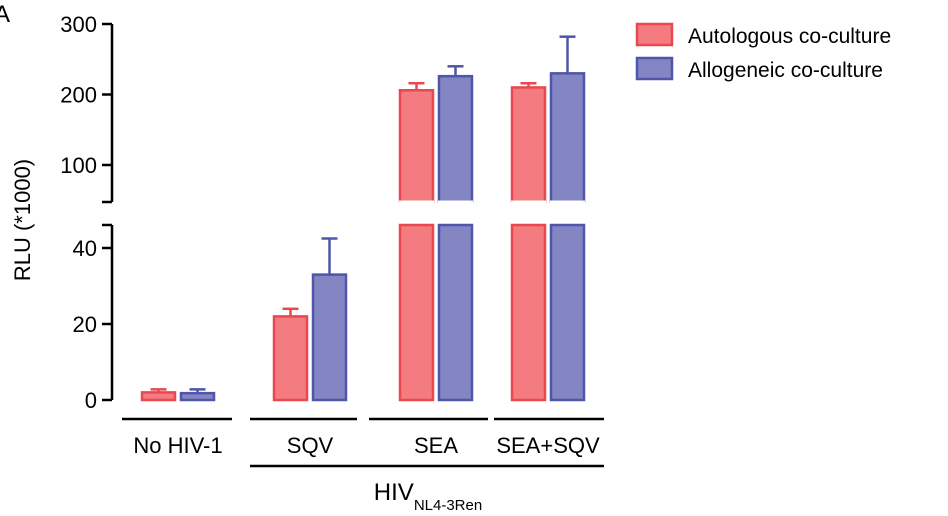 This screenshot has width=948, height=516. Describe the element at coordinates (5, 14) in the screenshot. I see `panel-letter: A` at that location.